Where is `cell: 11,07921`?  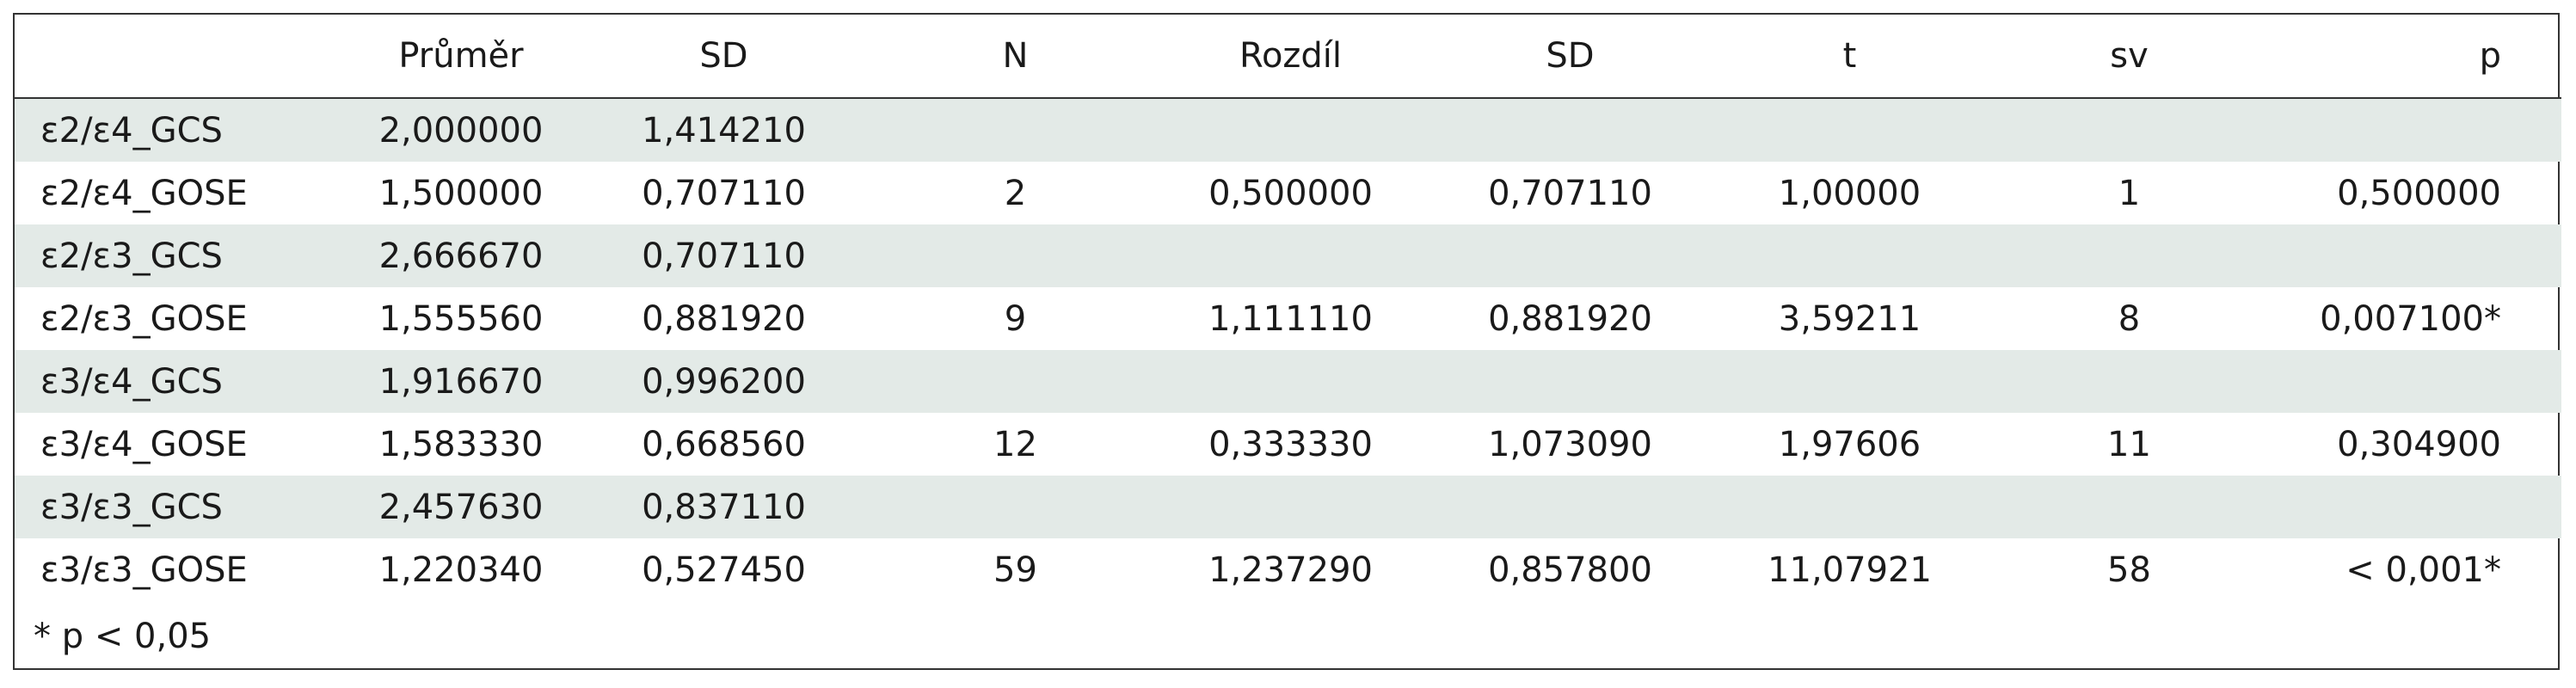 cell: 11,07921 is located at coordinates (1850, 570).